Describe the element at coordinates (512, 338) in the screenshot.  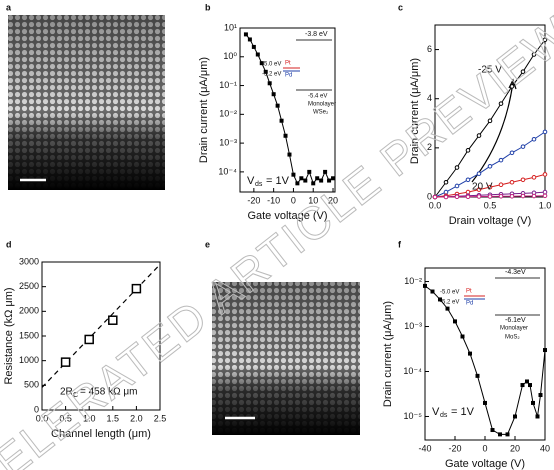
I see `annotation: MoS₂` at that location.